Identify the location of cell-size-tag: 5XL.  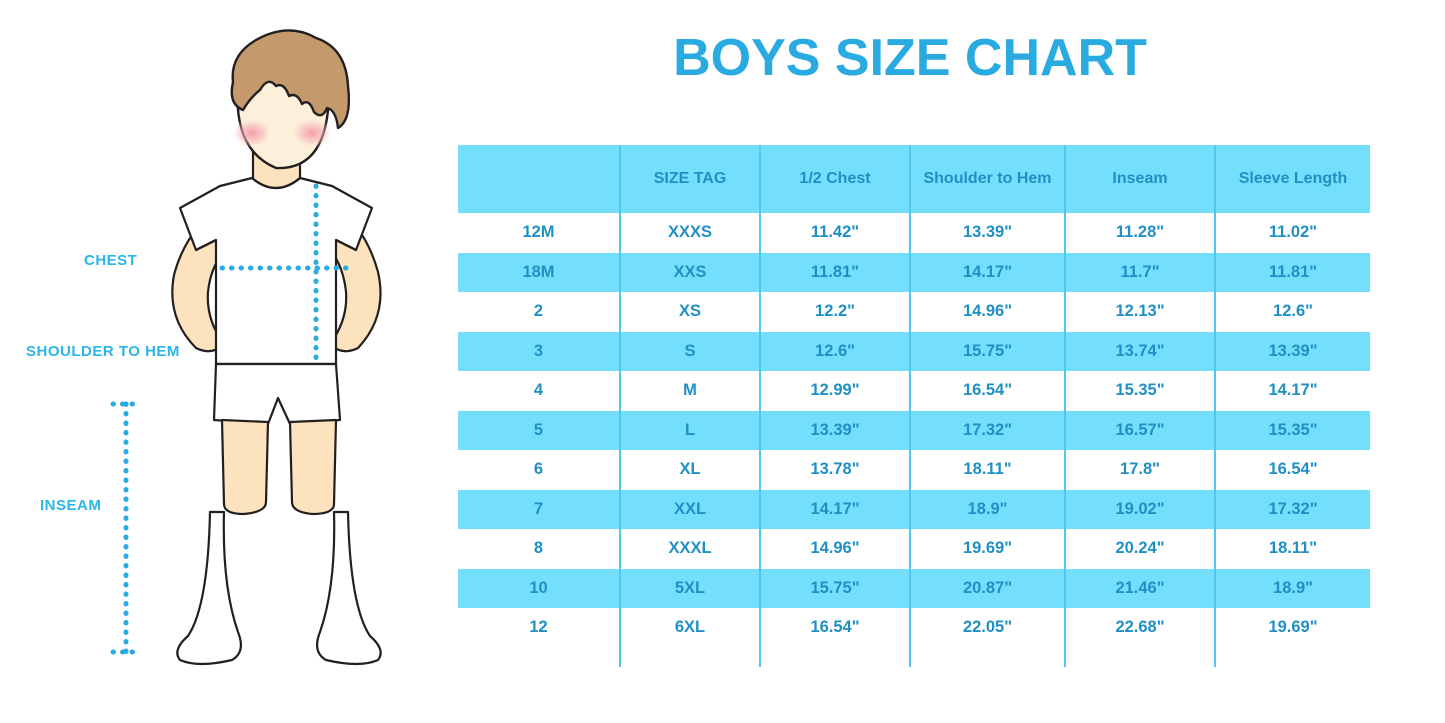
(689, 588).